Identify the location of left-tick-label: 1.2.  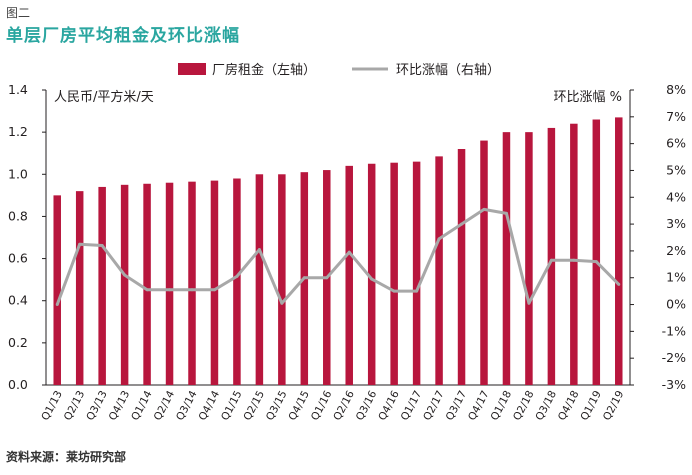
(18, 131).